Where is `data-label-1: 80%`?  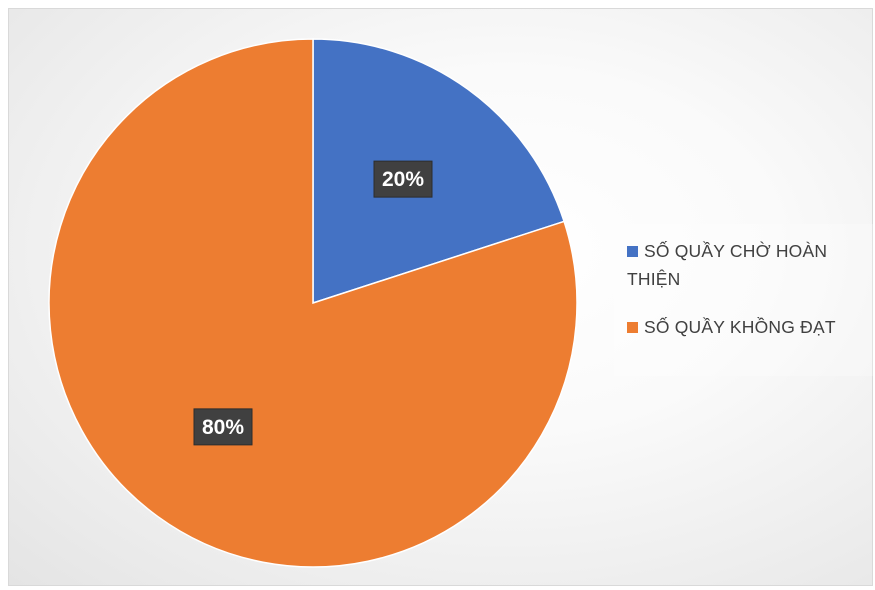 data-label-1: 80% is located at coordinates (223, 427).